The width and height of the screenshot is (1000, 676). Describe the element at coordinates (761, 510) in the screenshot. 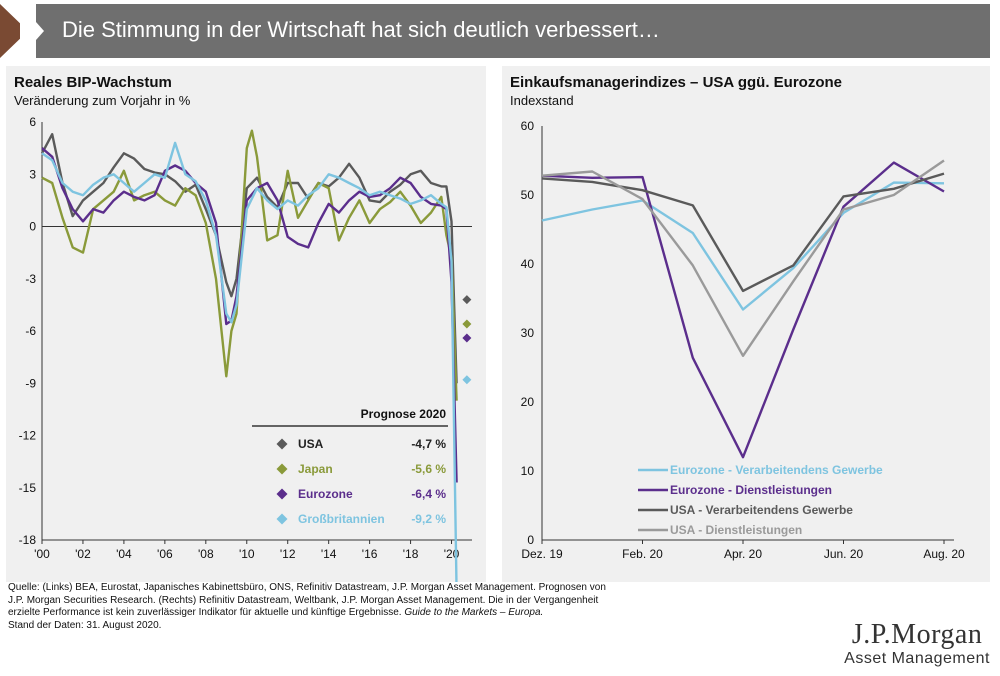

I see `pmi-legend-label-usa: USA - Verarbeitendens Gewerbe` at that location.